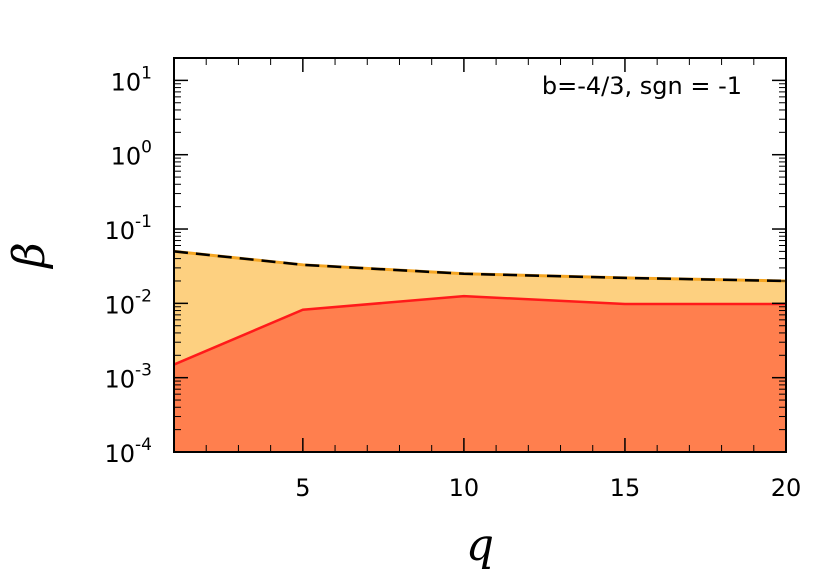 The width and height of the screenshot is (828, 580). What do you see at coordinates (479, 330) in the screenshot?
I see `series-2-line` at bounding box center [479, 330].